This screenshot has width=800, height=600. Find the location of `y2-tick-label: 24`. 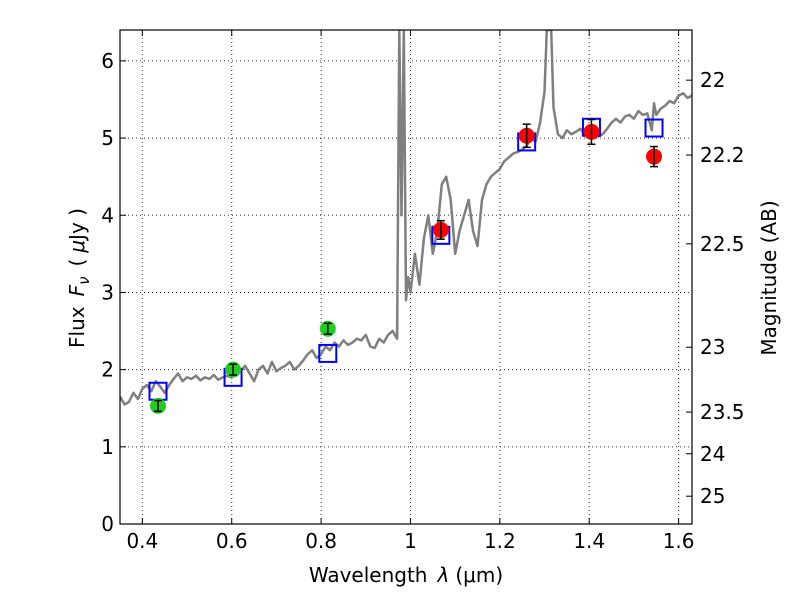

y2-tick-label: 24 is located at coordinates (712, 454).